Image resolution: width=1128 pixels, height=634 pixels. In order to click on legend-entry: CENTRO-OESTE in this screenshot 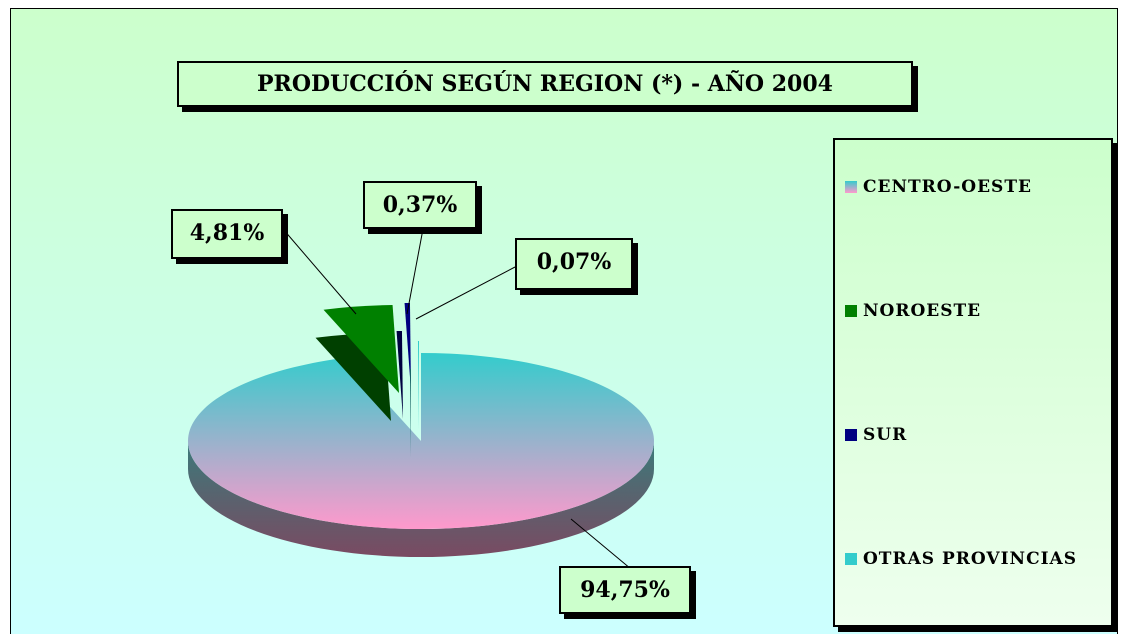, I will do `click(977, 187)`.